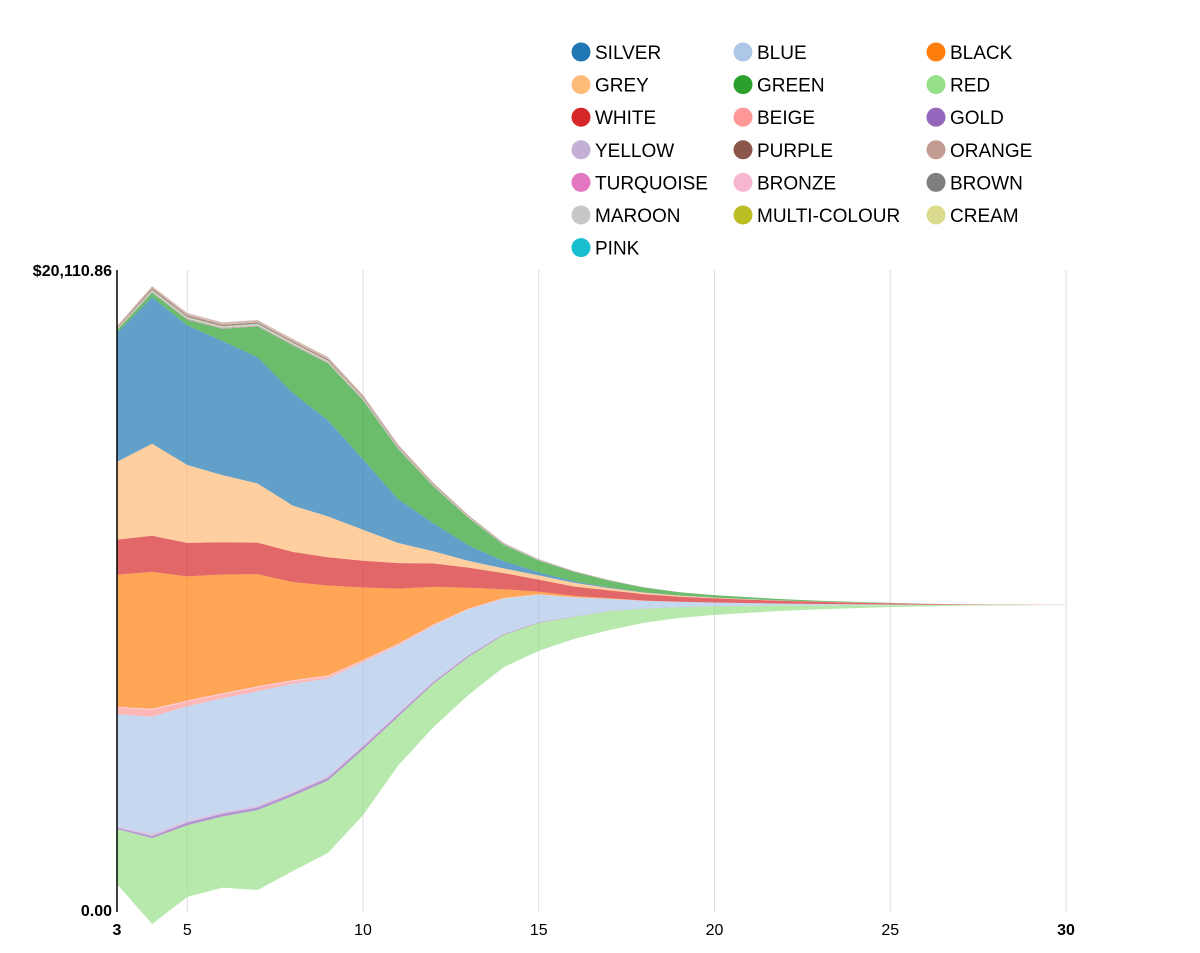 The width and height of the screenshot is (1200, 953). What do you see at coordinates (782, 53) in the screenshot?
I see `legend-label-blue: BLUE` at bounding box center [782, 53].